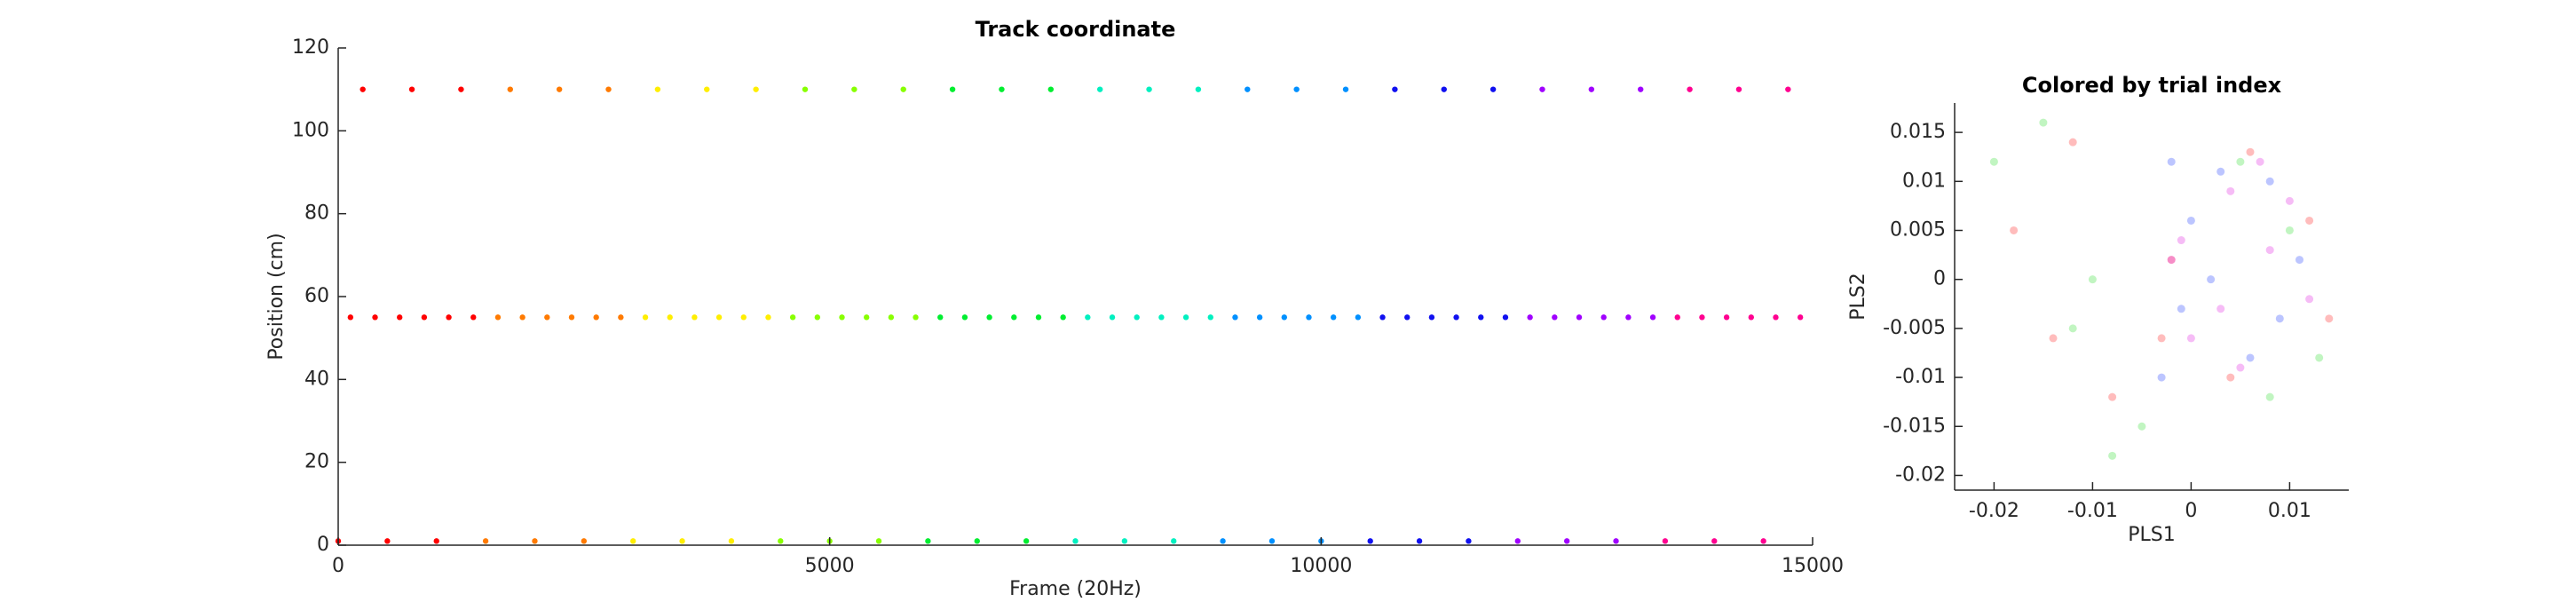 The height and width of the screenshot is (610, 2576). I want to click on y-tick-label: 120, so click(310, 47).